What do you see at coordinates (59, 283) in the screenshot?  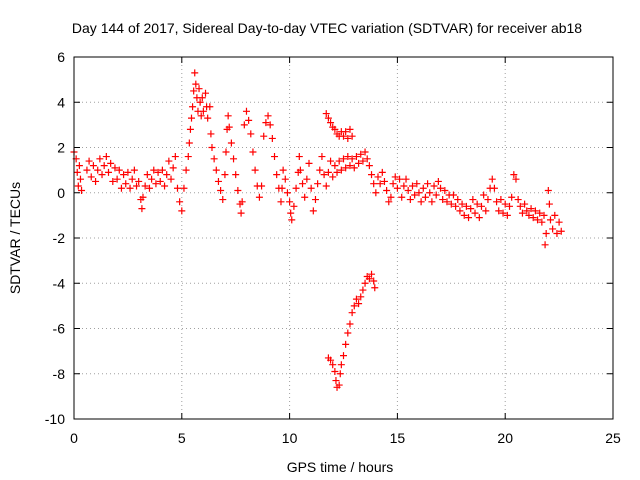 I see `y-tick-label: -4` at bounding box center [59, 283].